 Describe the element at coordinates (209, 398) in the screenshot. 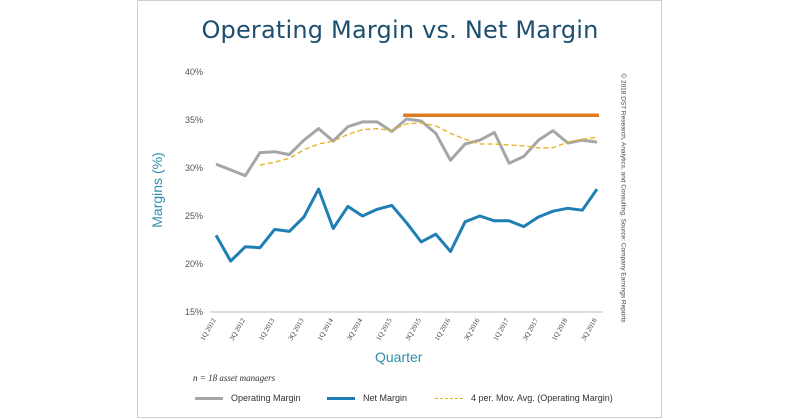

I see `legend-swatch-operating-margin` at that location.